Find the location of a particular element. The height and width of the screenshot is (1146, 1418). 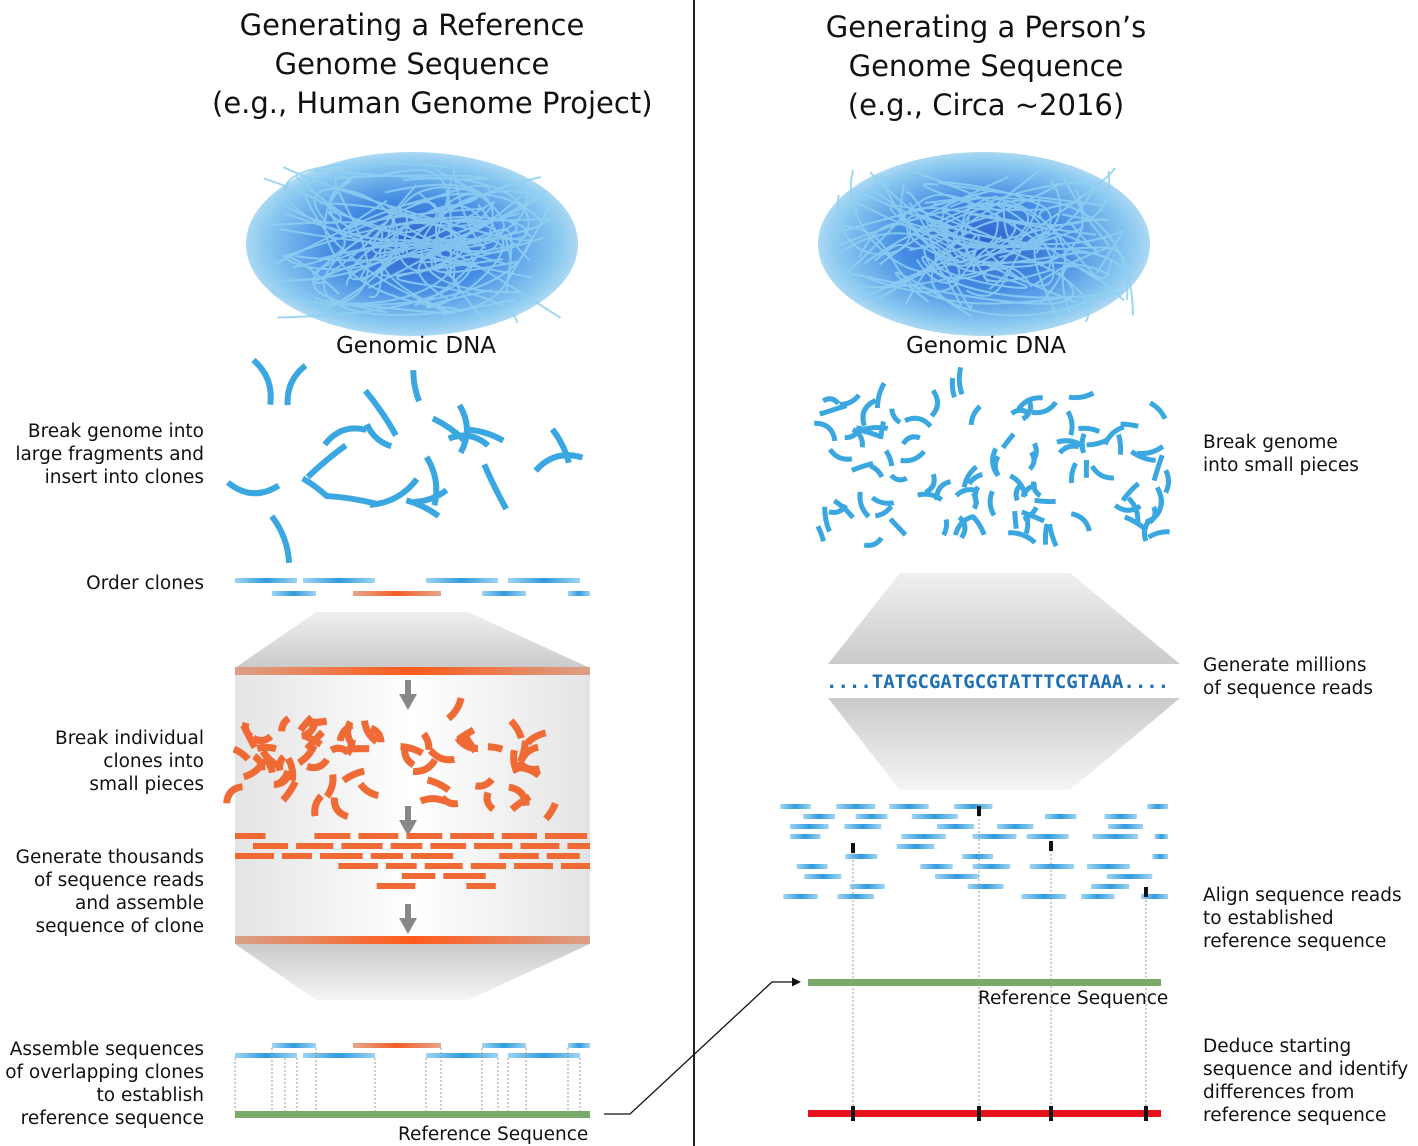

zoom-funnel-bottom is located at coordinates (412, 972).